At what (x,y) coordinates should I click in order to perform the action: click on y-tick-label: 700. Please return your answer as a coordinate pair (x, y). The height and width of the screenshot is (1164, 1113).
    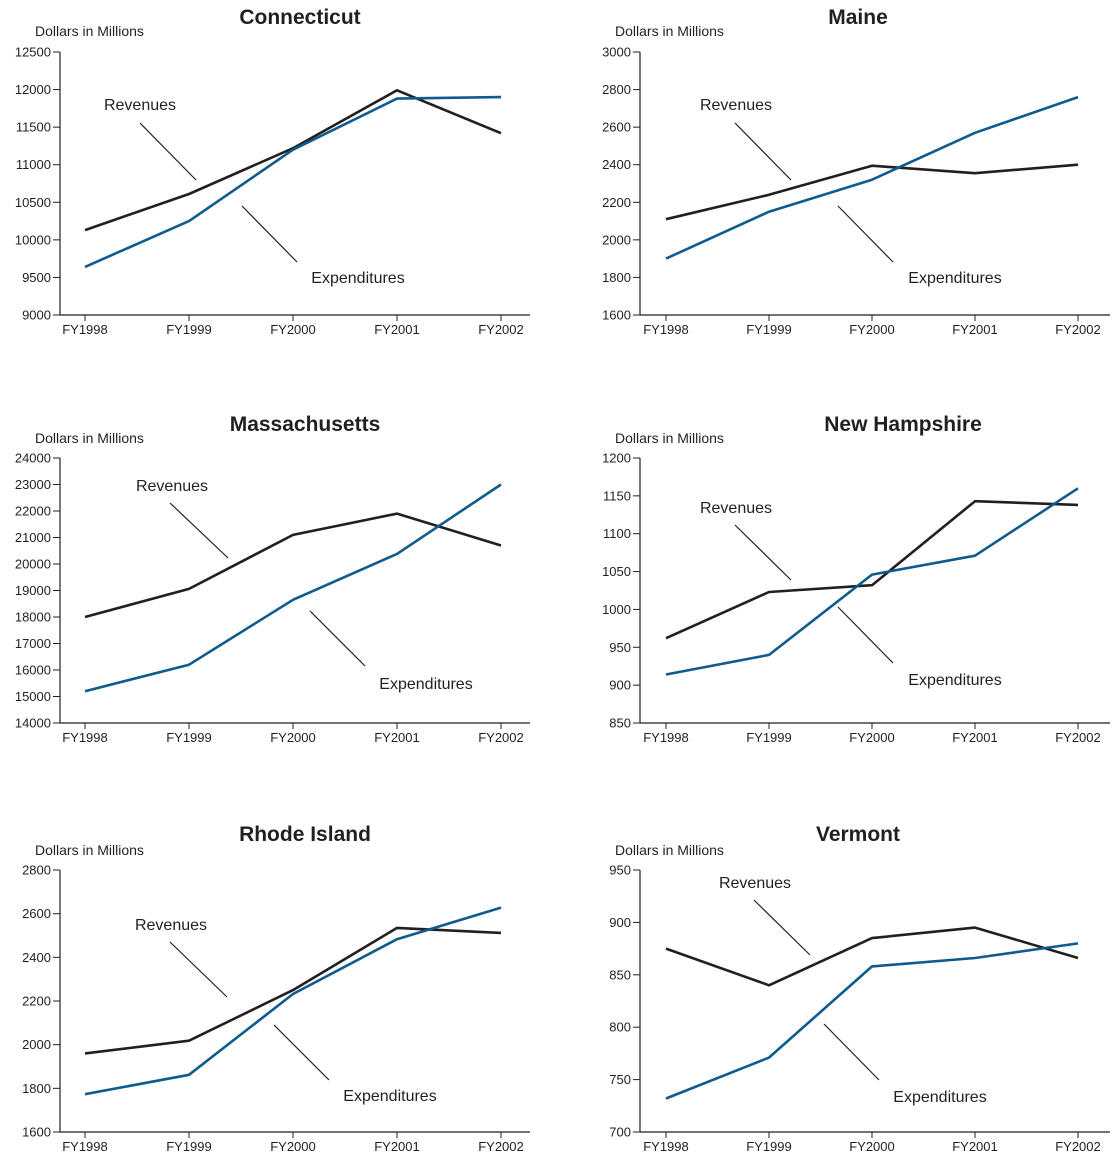
    Looking at the image, I should click on (620, 1132).